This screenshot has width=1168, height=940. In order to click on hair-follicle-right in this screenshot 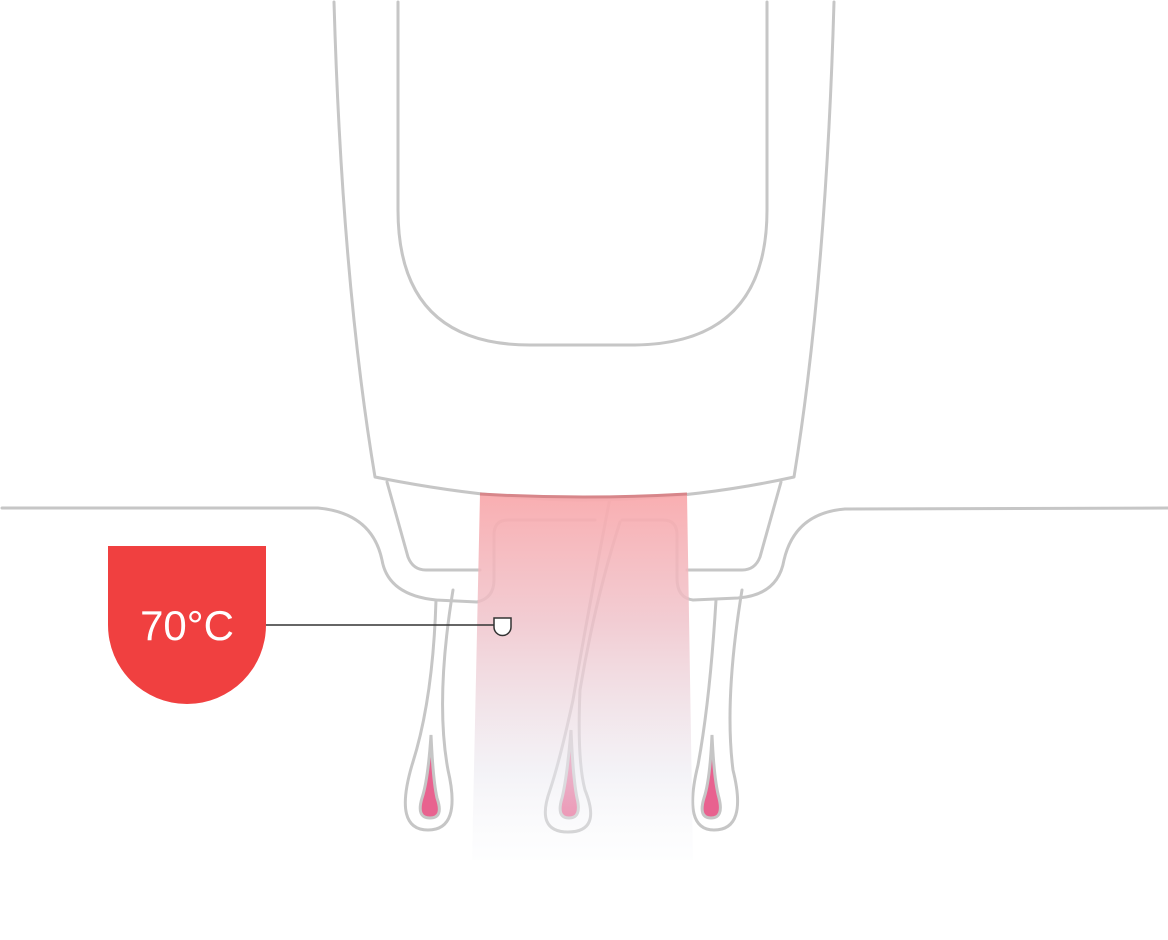, I will do `click(717, 710)`.